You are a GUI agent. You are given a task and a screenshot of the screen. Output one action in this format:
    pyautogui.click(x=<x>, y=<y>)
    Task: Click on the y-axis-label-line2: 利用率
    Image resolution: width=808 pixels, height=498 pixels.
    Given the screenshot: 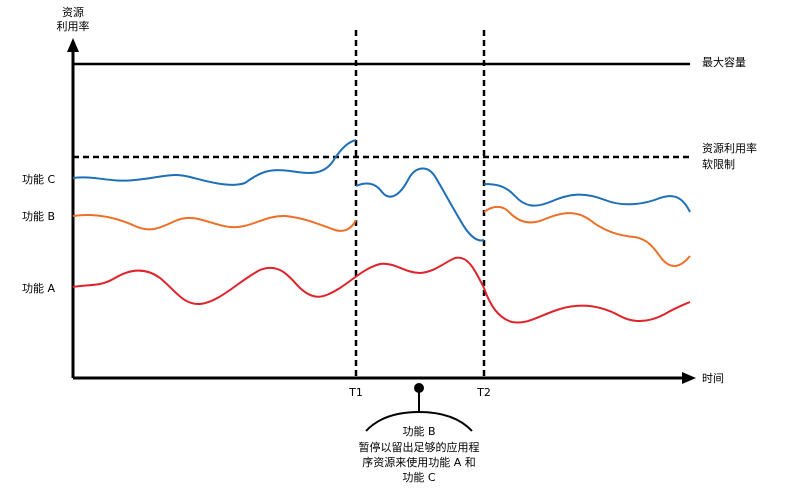 What is the action you would take?
    pyautogui.click(x=73, y=26)
    